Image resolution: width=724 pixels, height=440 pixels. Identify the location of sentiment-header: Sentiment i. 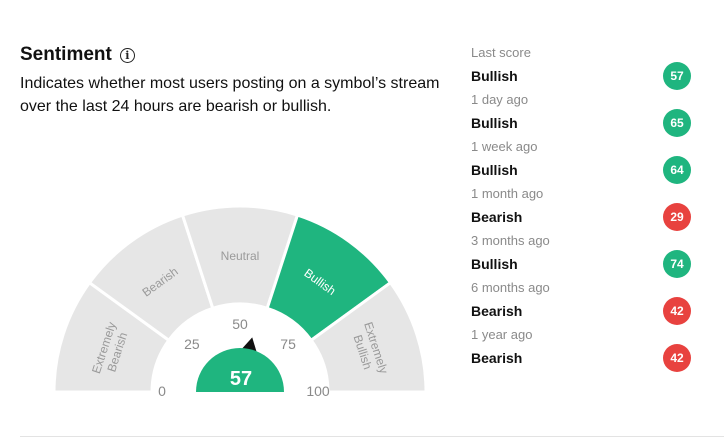
(77, 55).